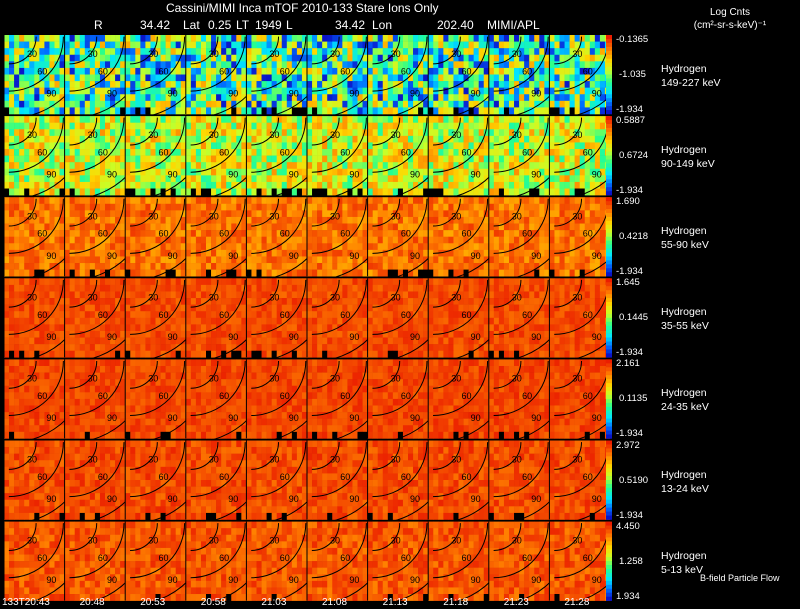  What do you see at coordinates (400, 145) in the screenshot?
I see `contour-line` at bounding box center [400, 145].